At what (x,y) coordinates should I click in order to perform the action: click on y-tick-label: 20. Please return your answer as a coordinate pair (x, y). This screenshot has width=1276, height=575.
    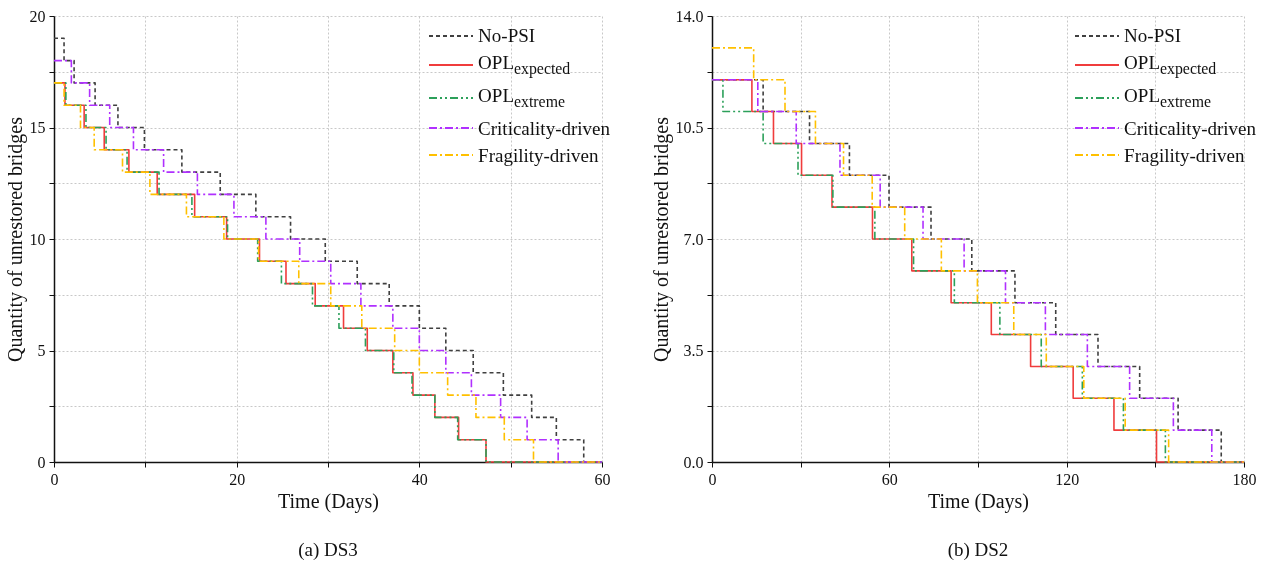
    Looking at the image, I should click on (37, 16).